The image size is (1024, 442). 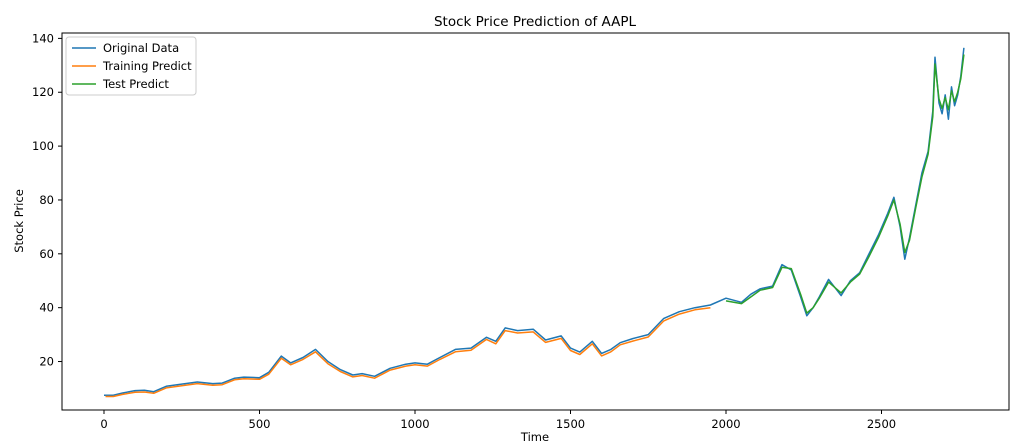 I want to click on y-axis-title: Stock Price, so click(x=19, y=221).